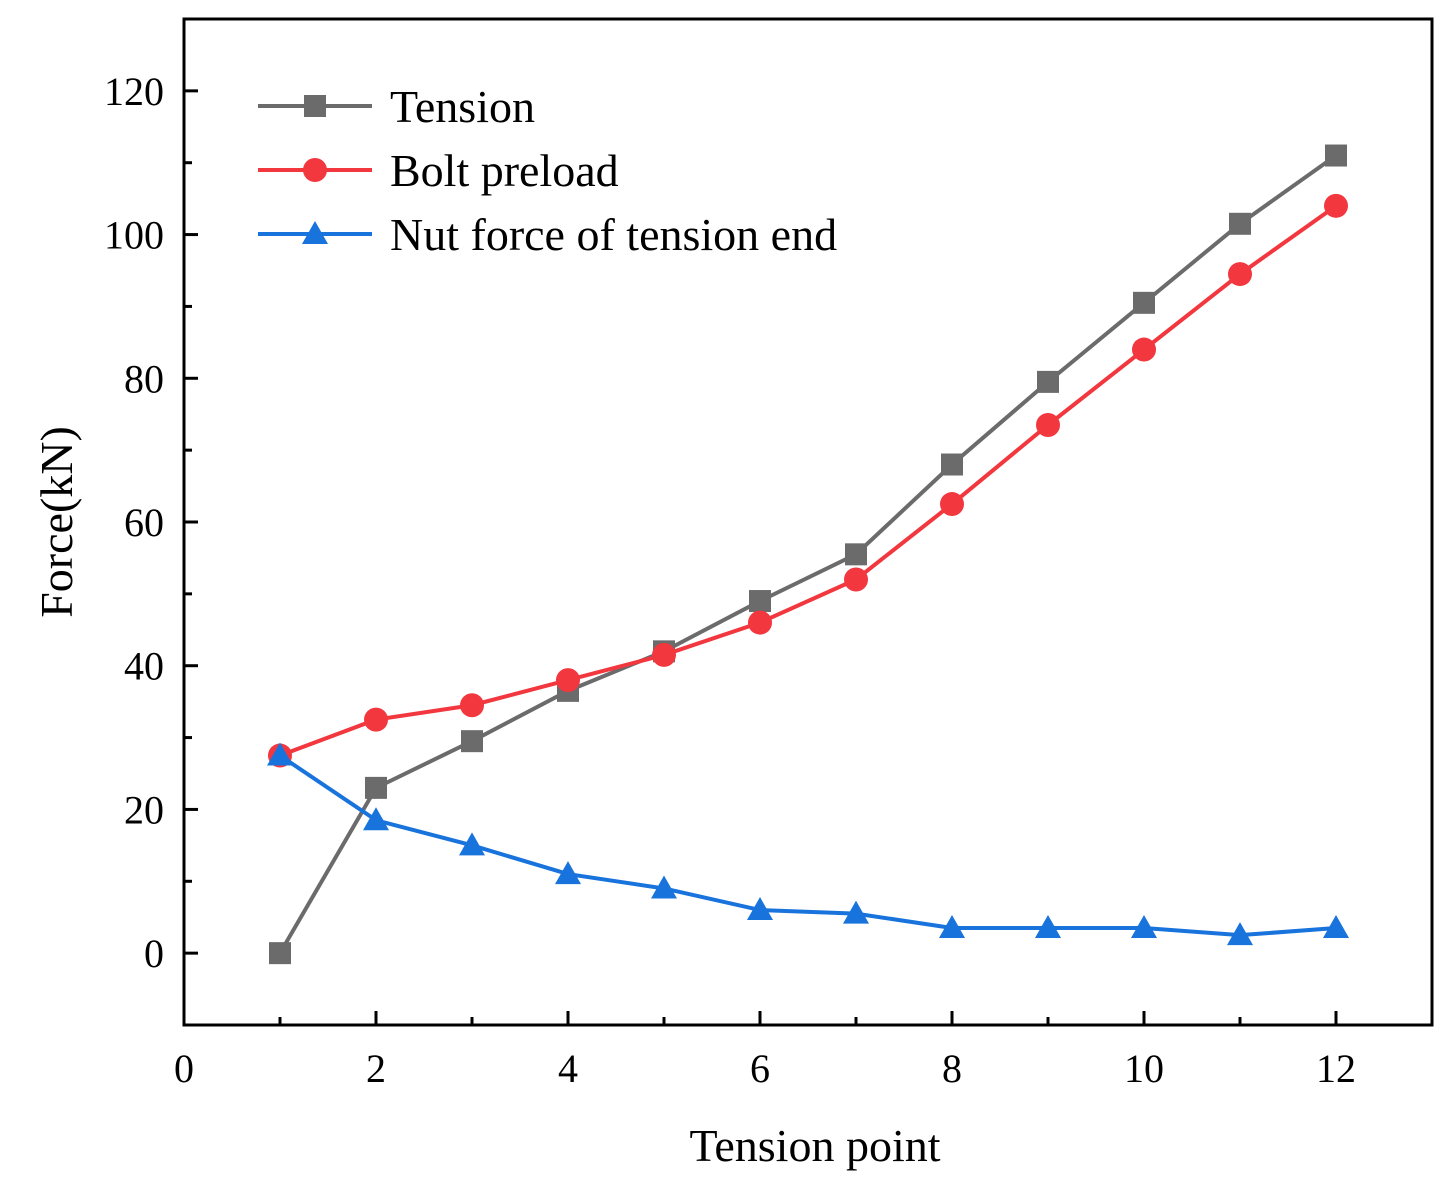  I want to click on y-tick-label: 60, so click(144, 522).